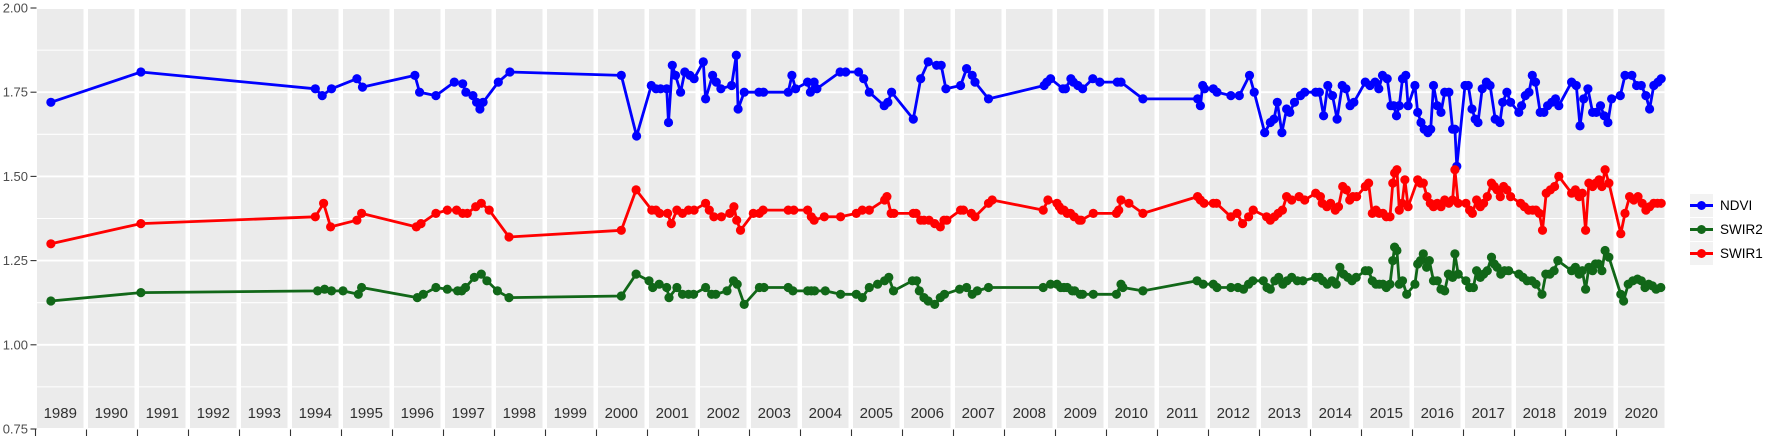 The height and width of the screenshot is (442, 1773). Describe the element at coordinates (1284, 413) in the screenshot. I see `year-label: 2013` at that location.